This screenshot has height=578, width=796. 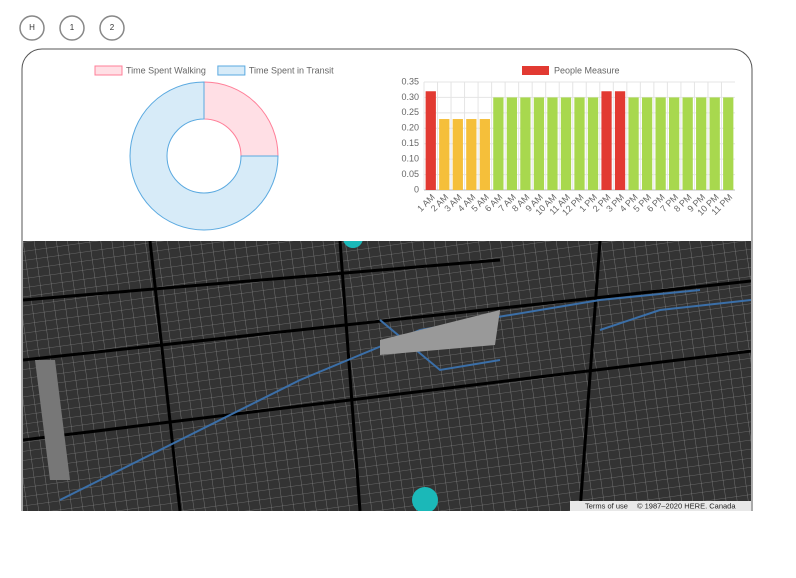 What do you see at coordinates (166, 70) in the screenshot?
I see `legend-label: Time Spent Walking` at bounding box center [166, 70].